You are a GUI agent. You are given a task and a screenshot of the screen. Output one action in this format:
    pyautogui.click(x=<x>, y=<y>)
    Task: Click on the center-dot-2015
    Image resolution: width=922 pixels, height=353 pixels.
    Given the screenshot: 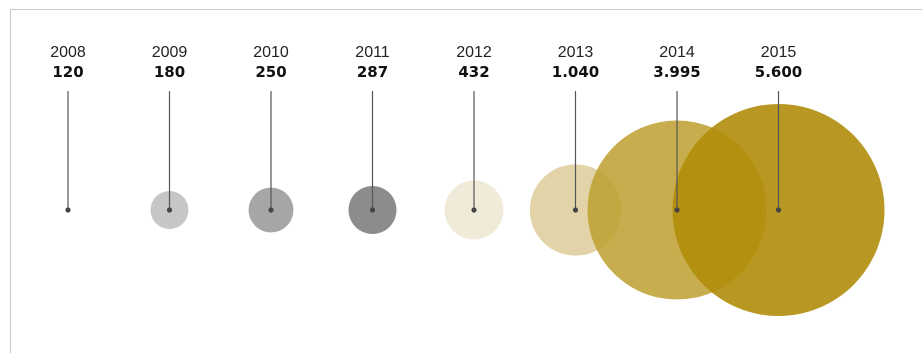 What is the action you would take?
    pyautogui.click(x=778, y=210)
    